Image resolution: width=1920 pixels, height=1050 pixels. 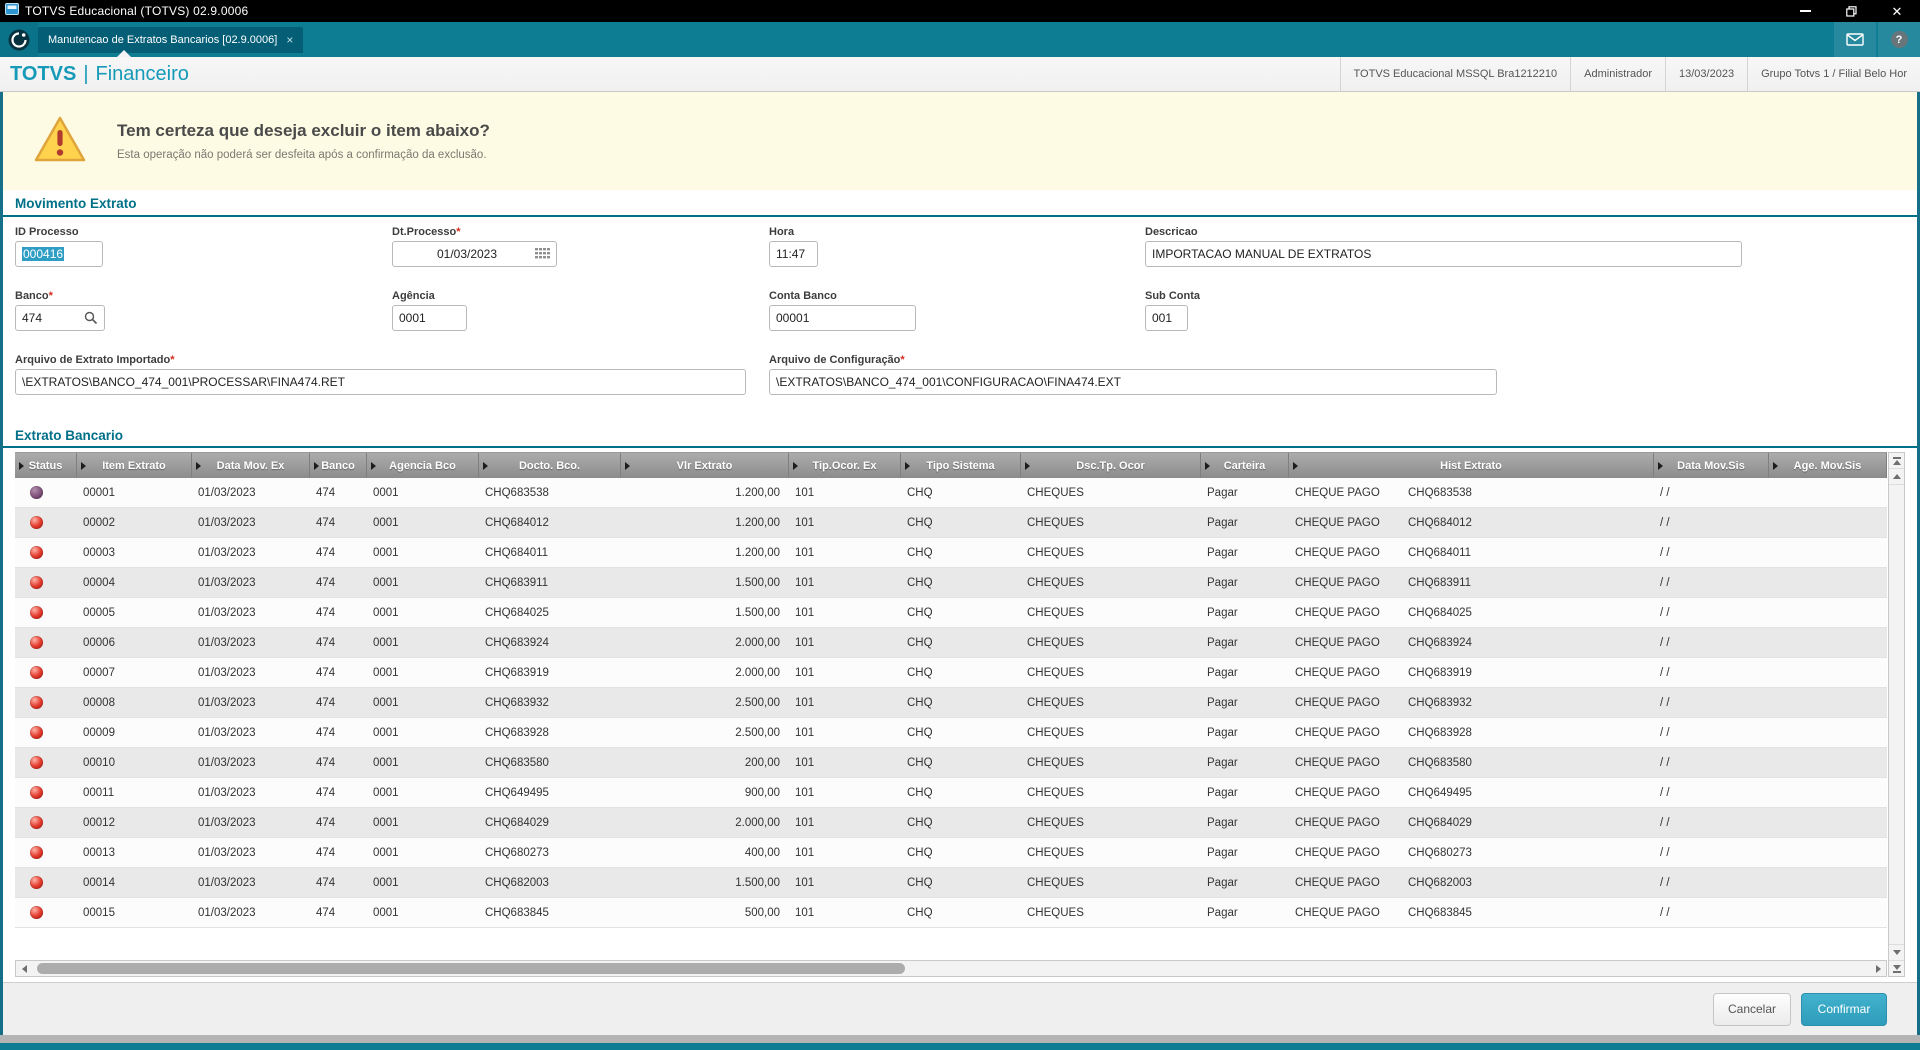 What do you see at coordinates (99, 582) in the screenshot?
I see `cell-item: 00004` at bounding box center [99, 582].